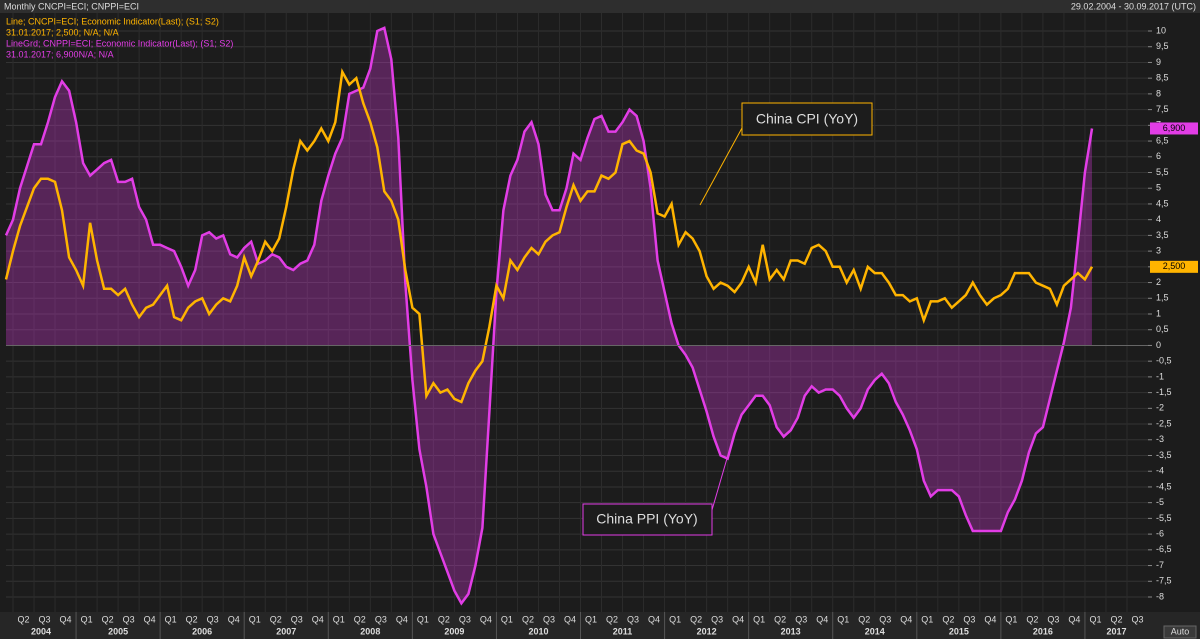 This screenshot has height=639, width=1200. Describe the element at coordinates (1158, 93) in the screenshot. I see `y-tick-label: 8` at that location.